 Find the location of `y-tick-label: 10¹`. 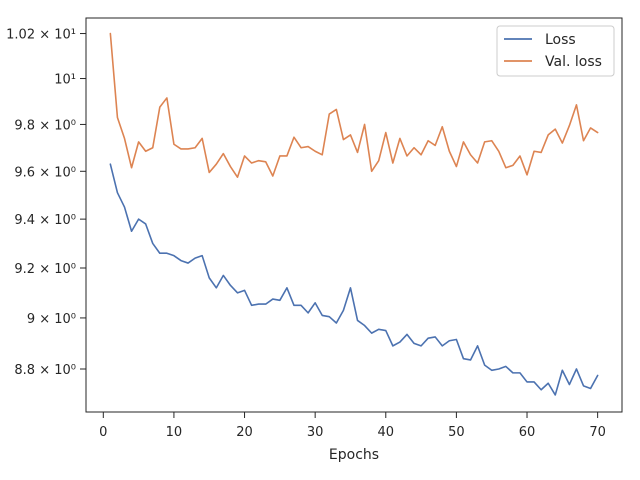

y-tick-label: 10¹ is located at coordinates (65, 80).